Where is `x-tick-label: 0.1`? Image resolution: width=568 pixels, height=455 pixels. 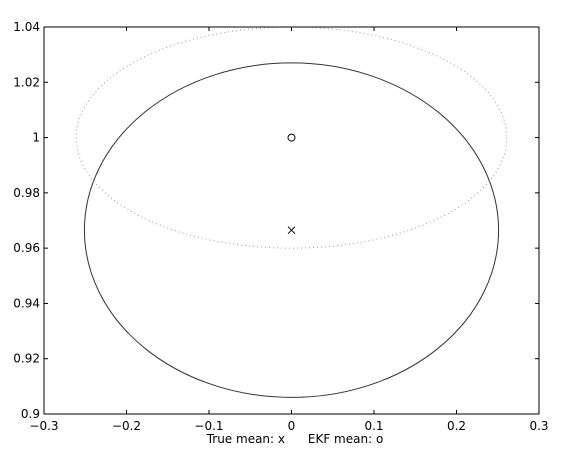 x-tick-label: 0.1 is located at coordinates (373, 426).